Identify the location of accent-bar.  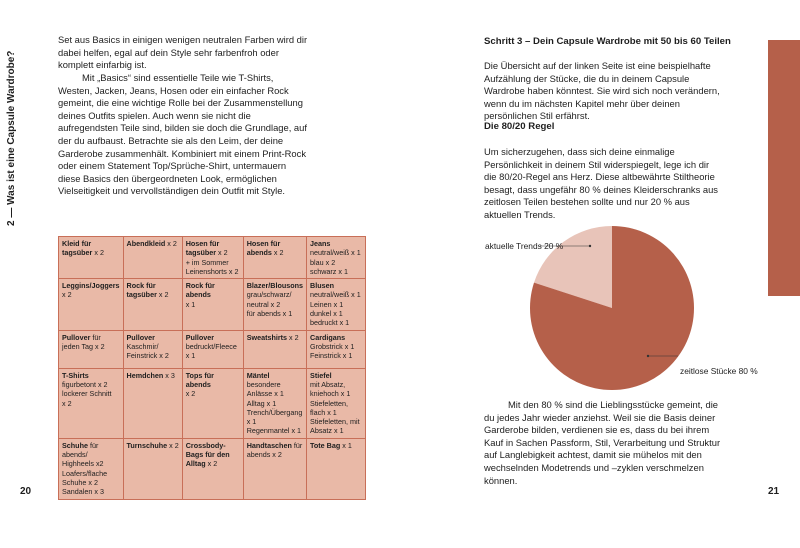
(784, 168).